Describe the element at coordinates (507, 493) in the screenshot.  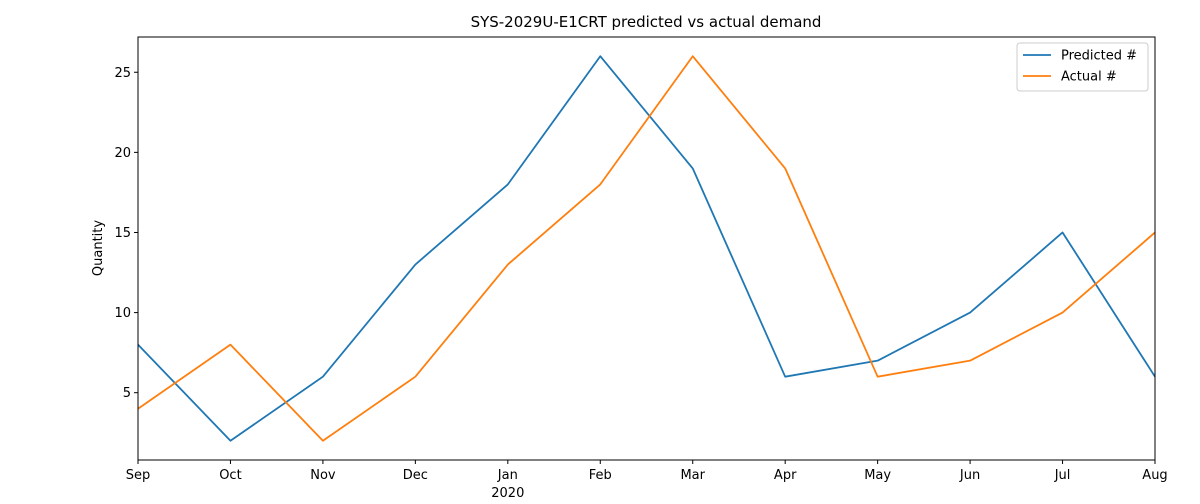
I see `x-year-label: 2020` at that location.